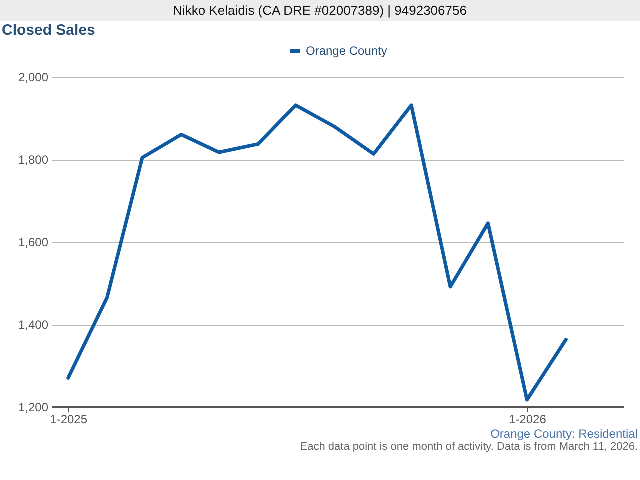 Image resolution: width=640 pixels, height=480 pixels. What do you see at coordinates (33, 325) in the screenshot?
I see `y-tick-label: 1,400` at bounding box center [33, 325].